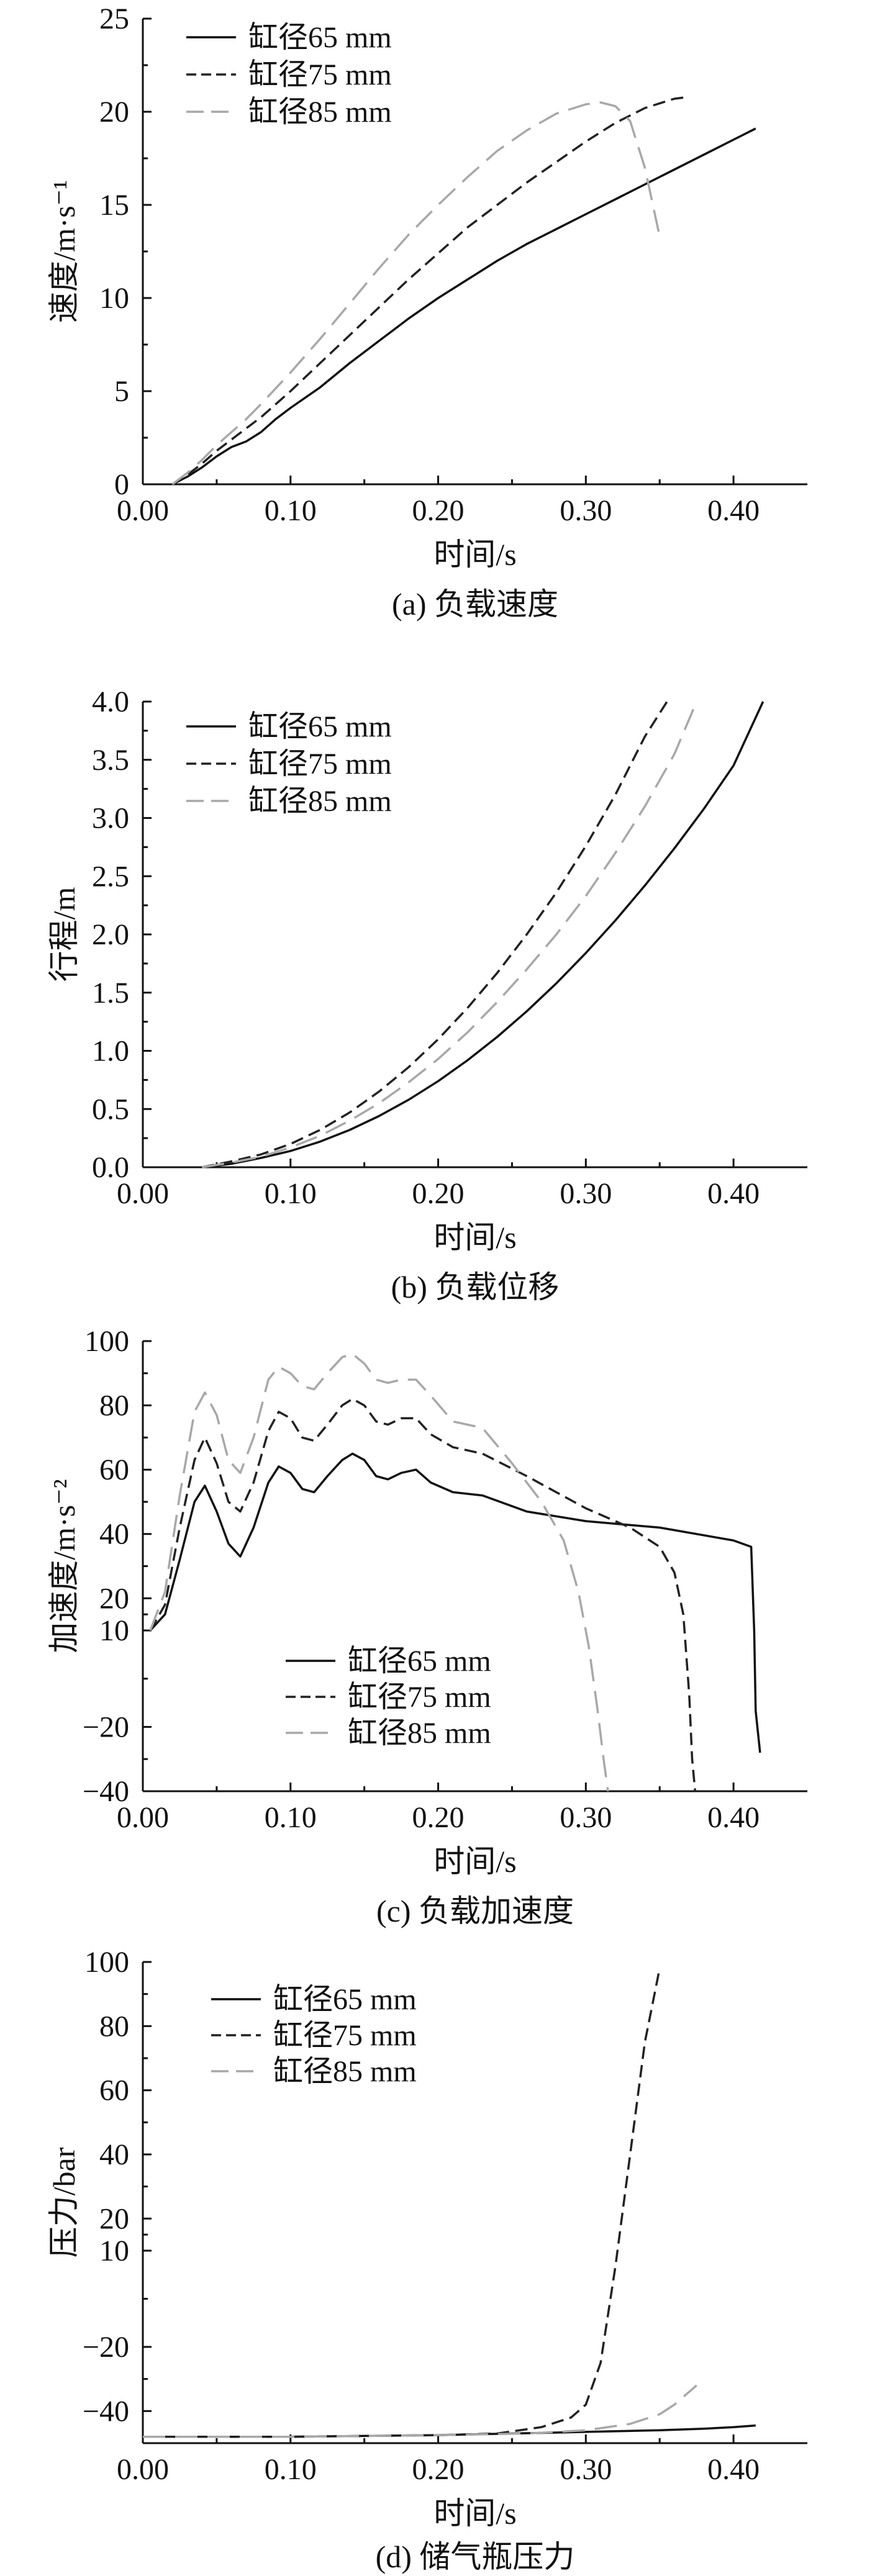  I want to click on y-axis-title: 行程/m, so click(64, 934).